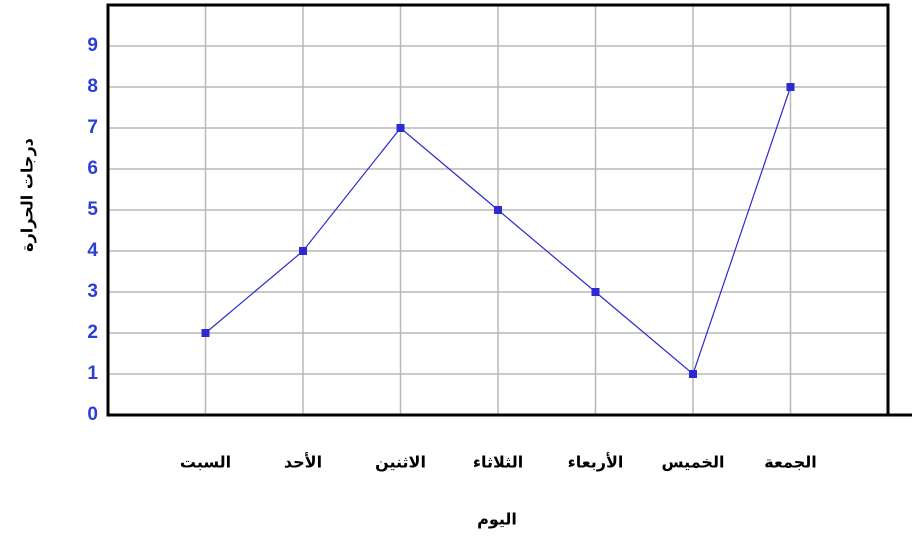 The image size is (915, 540). I want to click on y-tick-label: 3, so click(92, 291).